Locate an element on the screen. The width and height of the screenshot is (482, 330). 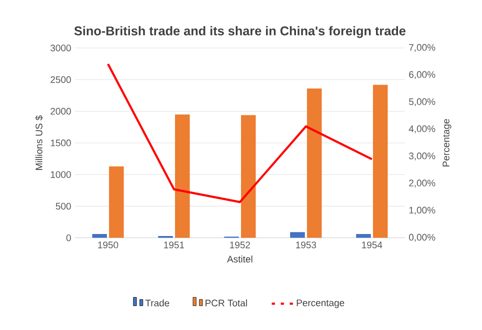
y2-tick-label: 7,00% is located at coordinates (422, 48).